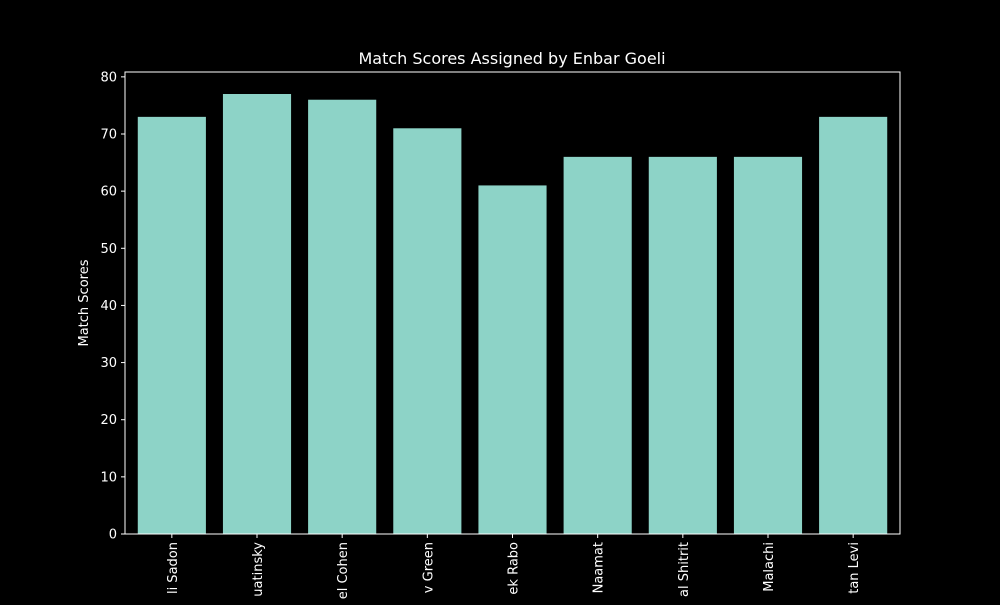 The height and width of the screenshot is (605, 1000). What do you see at coordinates (108, 249) in the screenshot?
I see `y-tick-label: 50` at bounding box center [108, 249].